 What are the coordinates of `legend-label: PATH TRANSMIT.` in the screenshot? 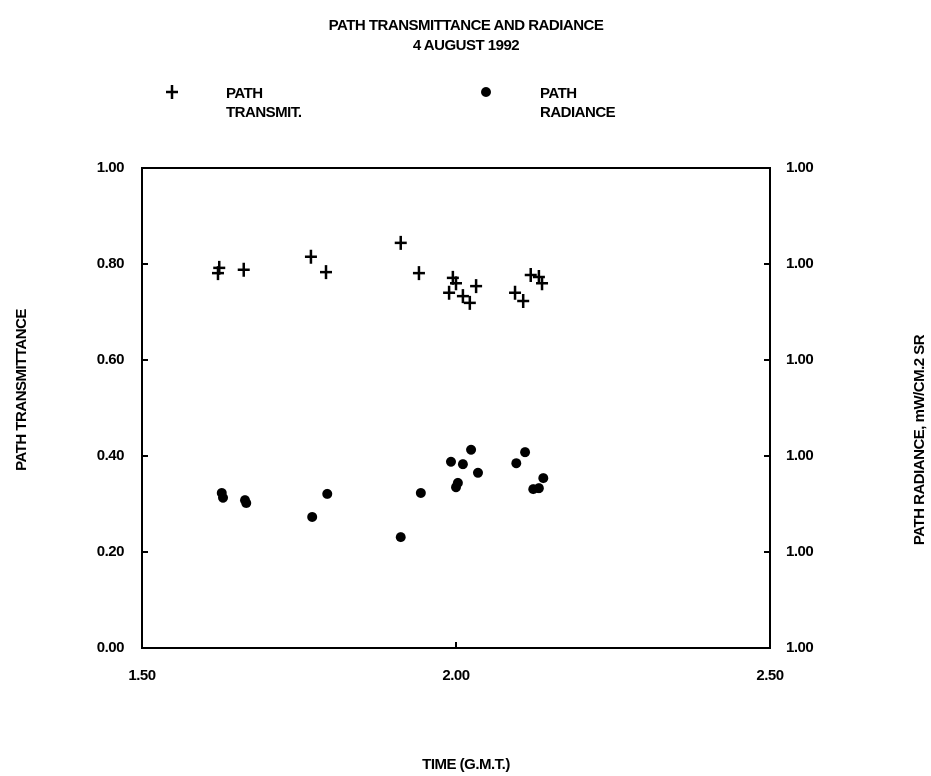 It's located at (264, 103).